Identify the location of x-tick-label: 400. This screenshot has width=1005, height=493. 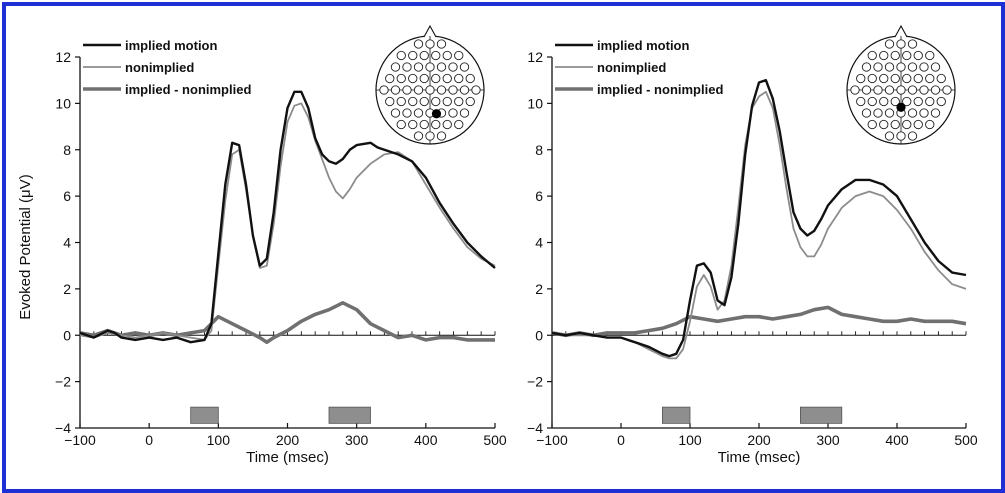
(426, 440).